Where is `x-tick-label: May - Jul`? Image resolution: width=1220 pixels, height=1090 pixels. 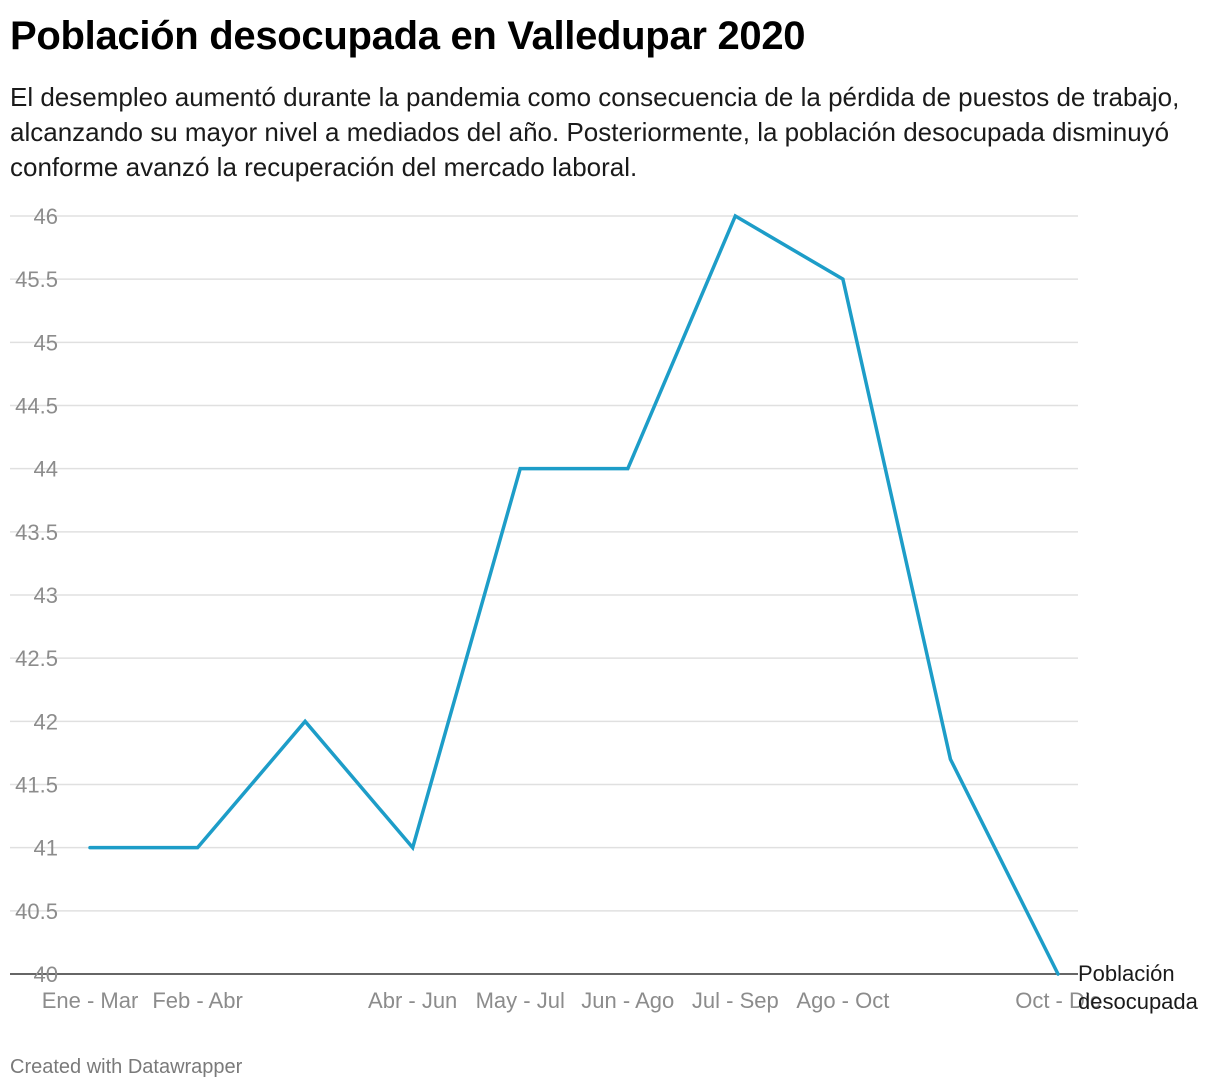
x-tick-label: May - Jul is located at coordinates (520, 1000).